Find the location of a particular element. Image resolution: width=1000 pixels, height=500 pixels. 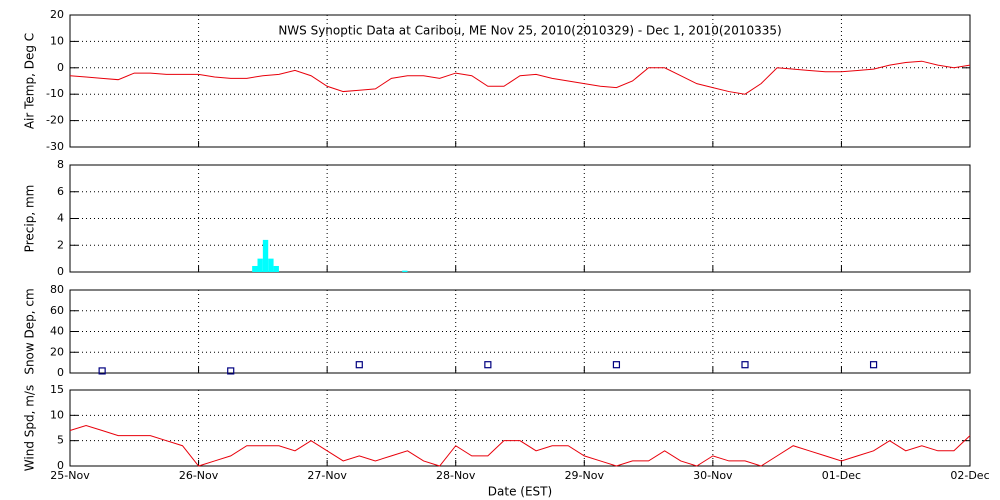

y-tick-label: -30 is located at coordinates (55, 146).